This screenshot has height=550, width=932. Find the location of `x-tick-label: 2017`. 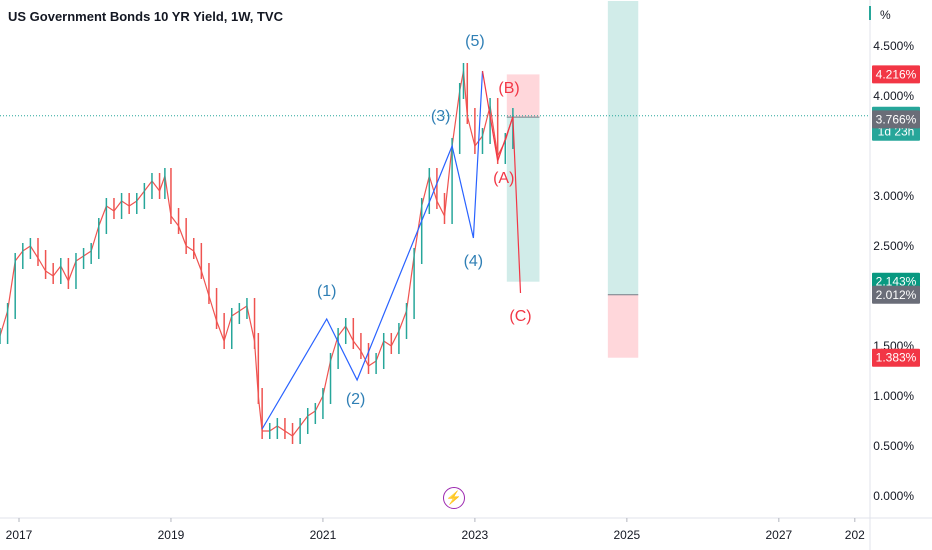

x-tick-label: 2017 is located at coordinates (19, 535).